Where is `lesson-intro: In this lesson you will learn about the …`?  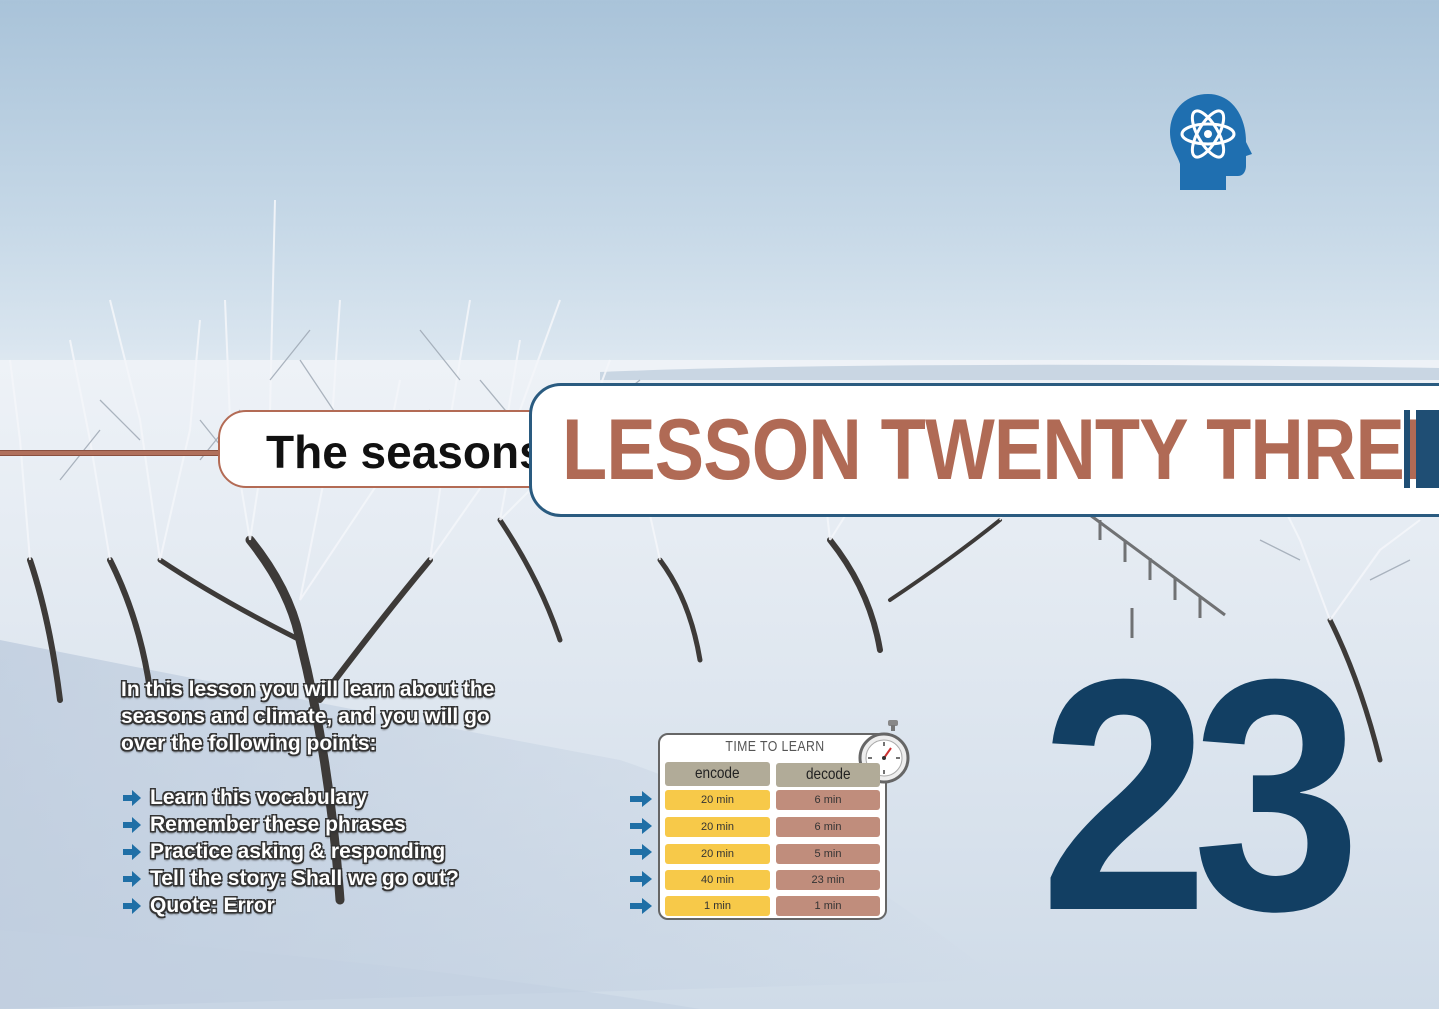
lesson-intro: In this lesson you will learn about the … is located at coordinates (321, 716).